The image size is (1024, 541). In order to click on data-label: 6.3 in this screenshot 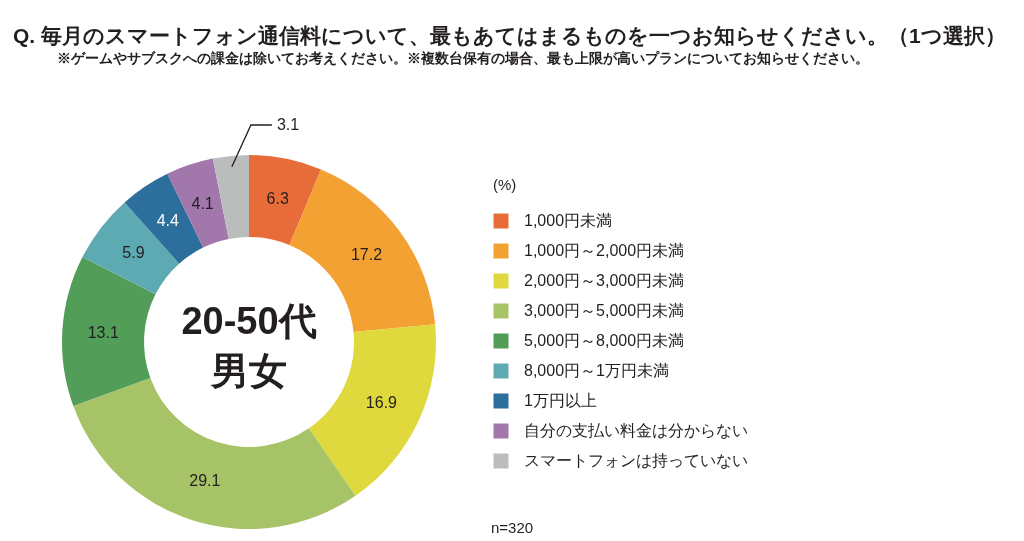, I will do `click(277, 198)`.